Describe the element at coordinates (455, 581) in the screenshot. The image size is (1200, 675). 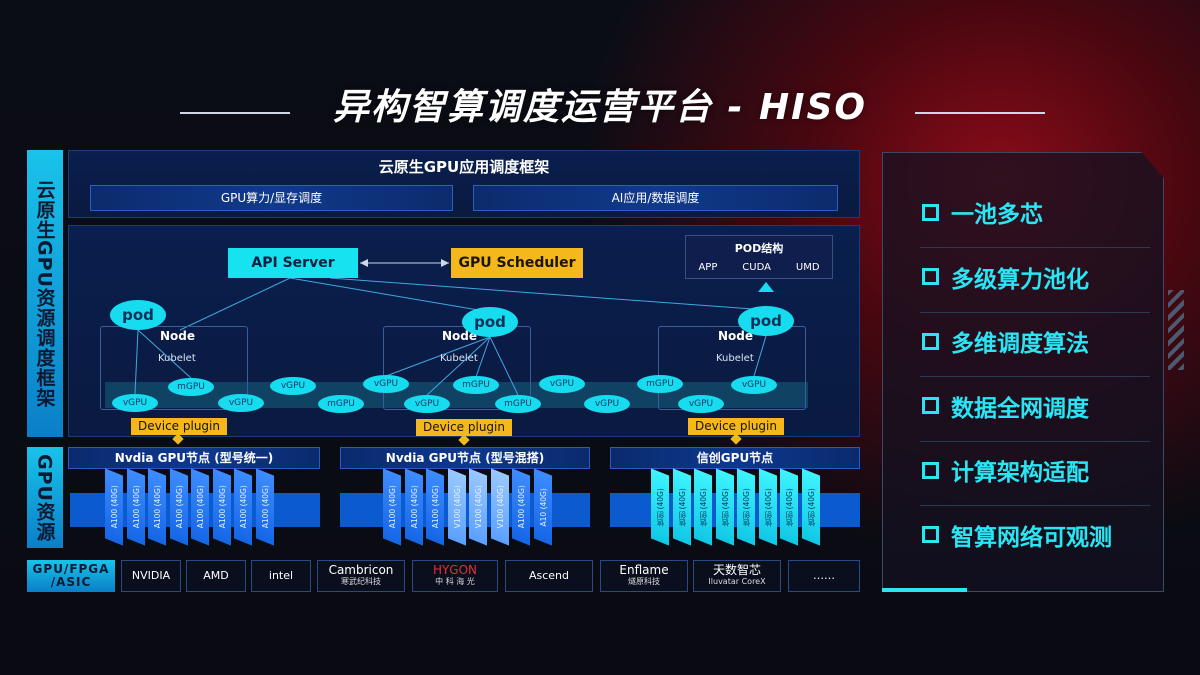
I see `vendor-sub: 中 科 海 光` at that location.